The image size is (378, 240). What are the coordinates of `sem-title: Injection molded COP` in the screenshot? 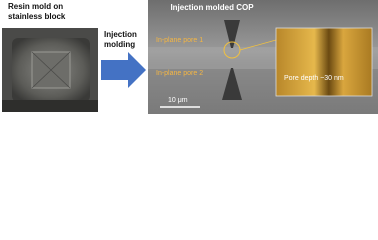 It's located at (212, 7).